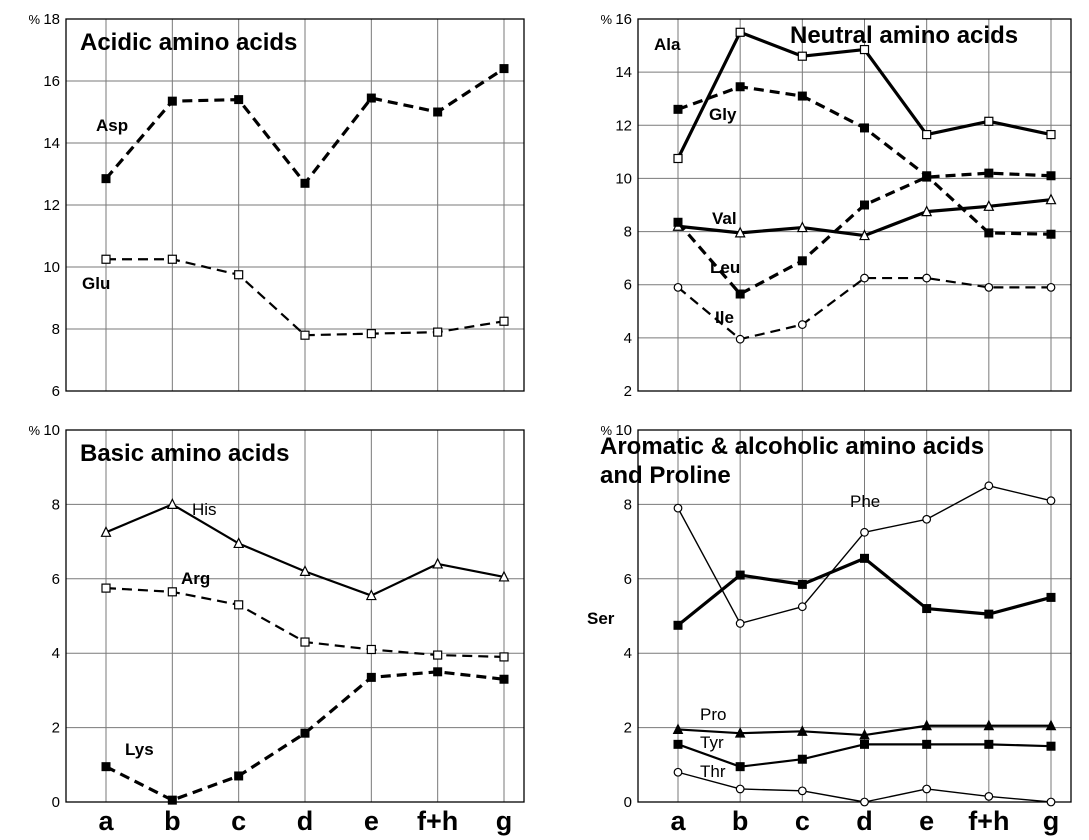 The image size is (1089, 840). I want to click on series-label-phe: Phe, so click(865, 501).